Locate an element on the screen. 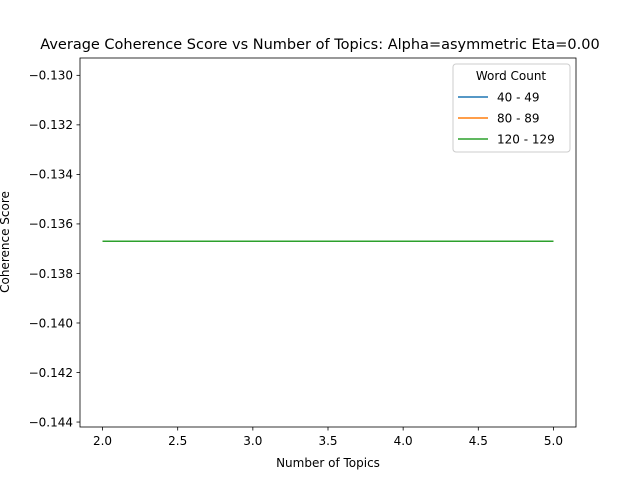 The width and height of the screenshot is (640, 480). legend-title: Word Count is located at coordinates (511, 76).